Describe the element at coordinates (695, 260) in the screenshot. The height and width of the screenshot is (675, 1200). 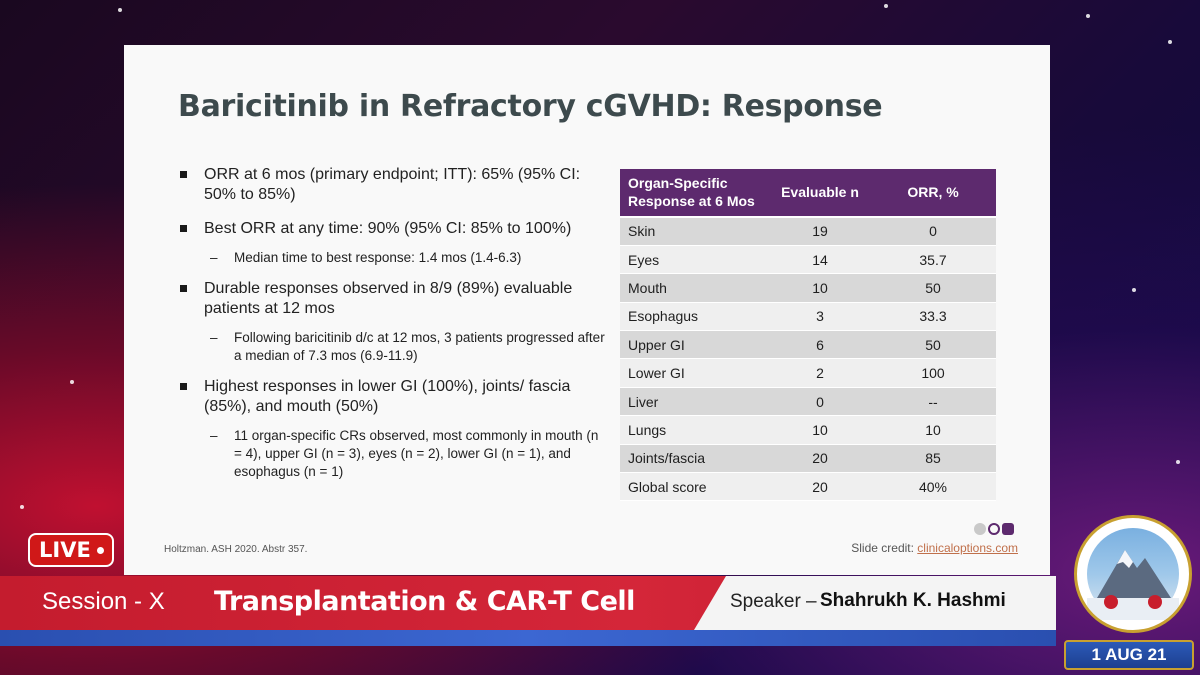
I see `organ-cell: Eyes` at that location.